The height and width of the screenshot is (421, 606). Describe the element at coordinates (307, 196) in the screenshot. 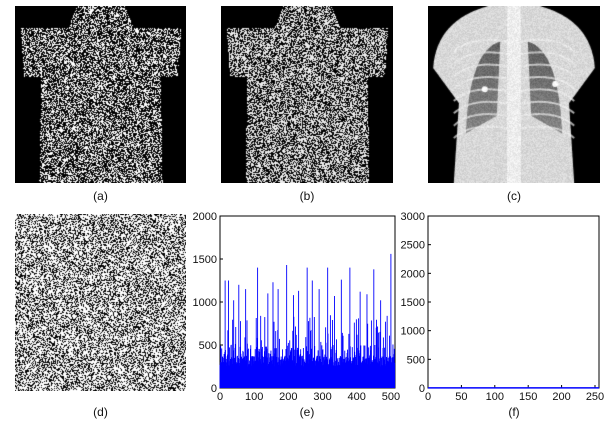

I see `caption-b: (b)` at that location.